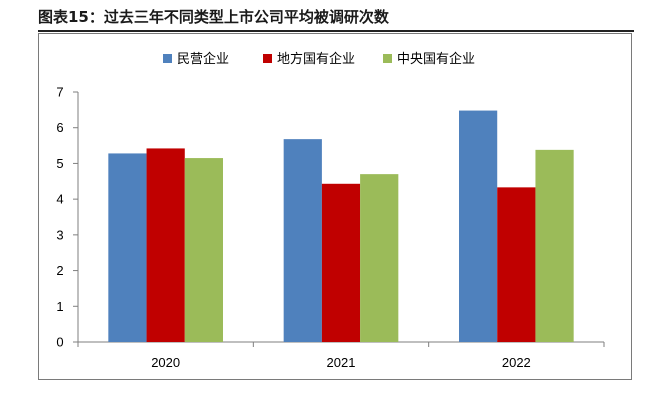 This screenshot has width=649, height=407. Describe the element at coordinates (59, 163) in the screenshot. I see `y-tick-label: 5` at that location.